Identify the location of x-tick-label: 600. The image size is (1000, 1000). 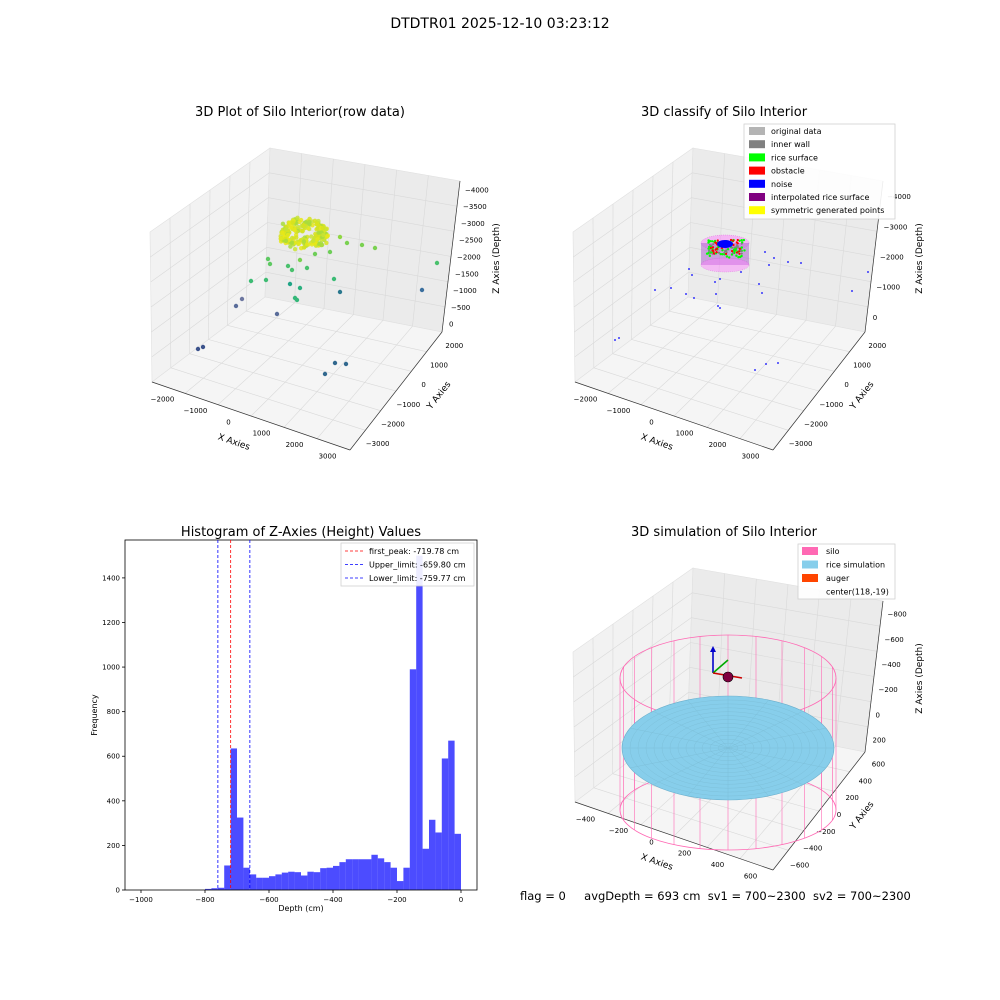
(750, 876).